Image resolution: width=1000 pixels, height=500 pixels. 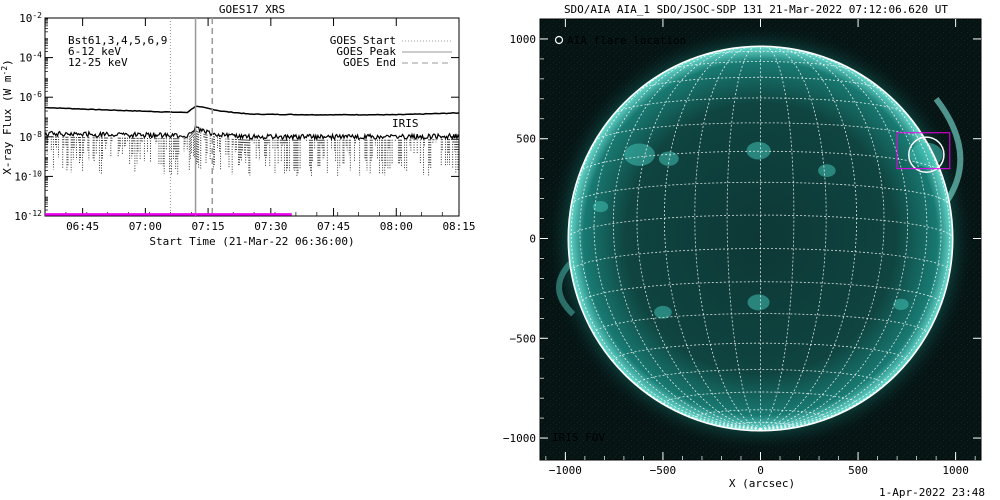 I want to click on left-chart-title: GOES17 XRS, so click(x=252, y=9).